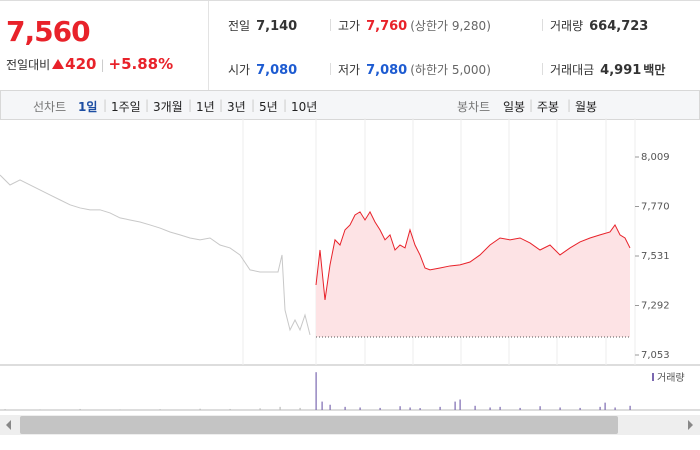 The width and height of the screenshot is (700, 450). What do you see at coordinates (239, 70) in the screenshot?
I see `stat-label: 시가` at bounding box center [239, 70].